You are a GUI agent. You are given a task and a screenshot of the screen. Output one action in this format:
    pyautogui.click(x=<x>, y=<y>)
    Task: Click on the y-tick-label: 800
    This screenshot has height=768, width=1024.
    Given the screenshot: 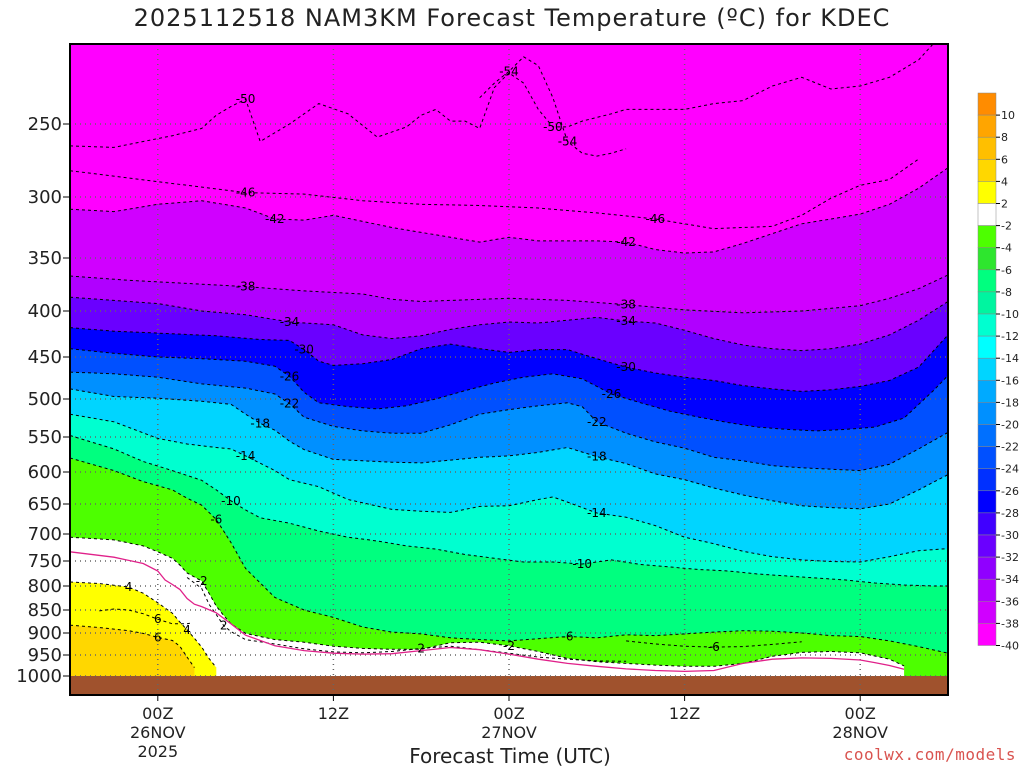 What is the action you would take?
    pyautogui.click(x=45, y=586)
    